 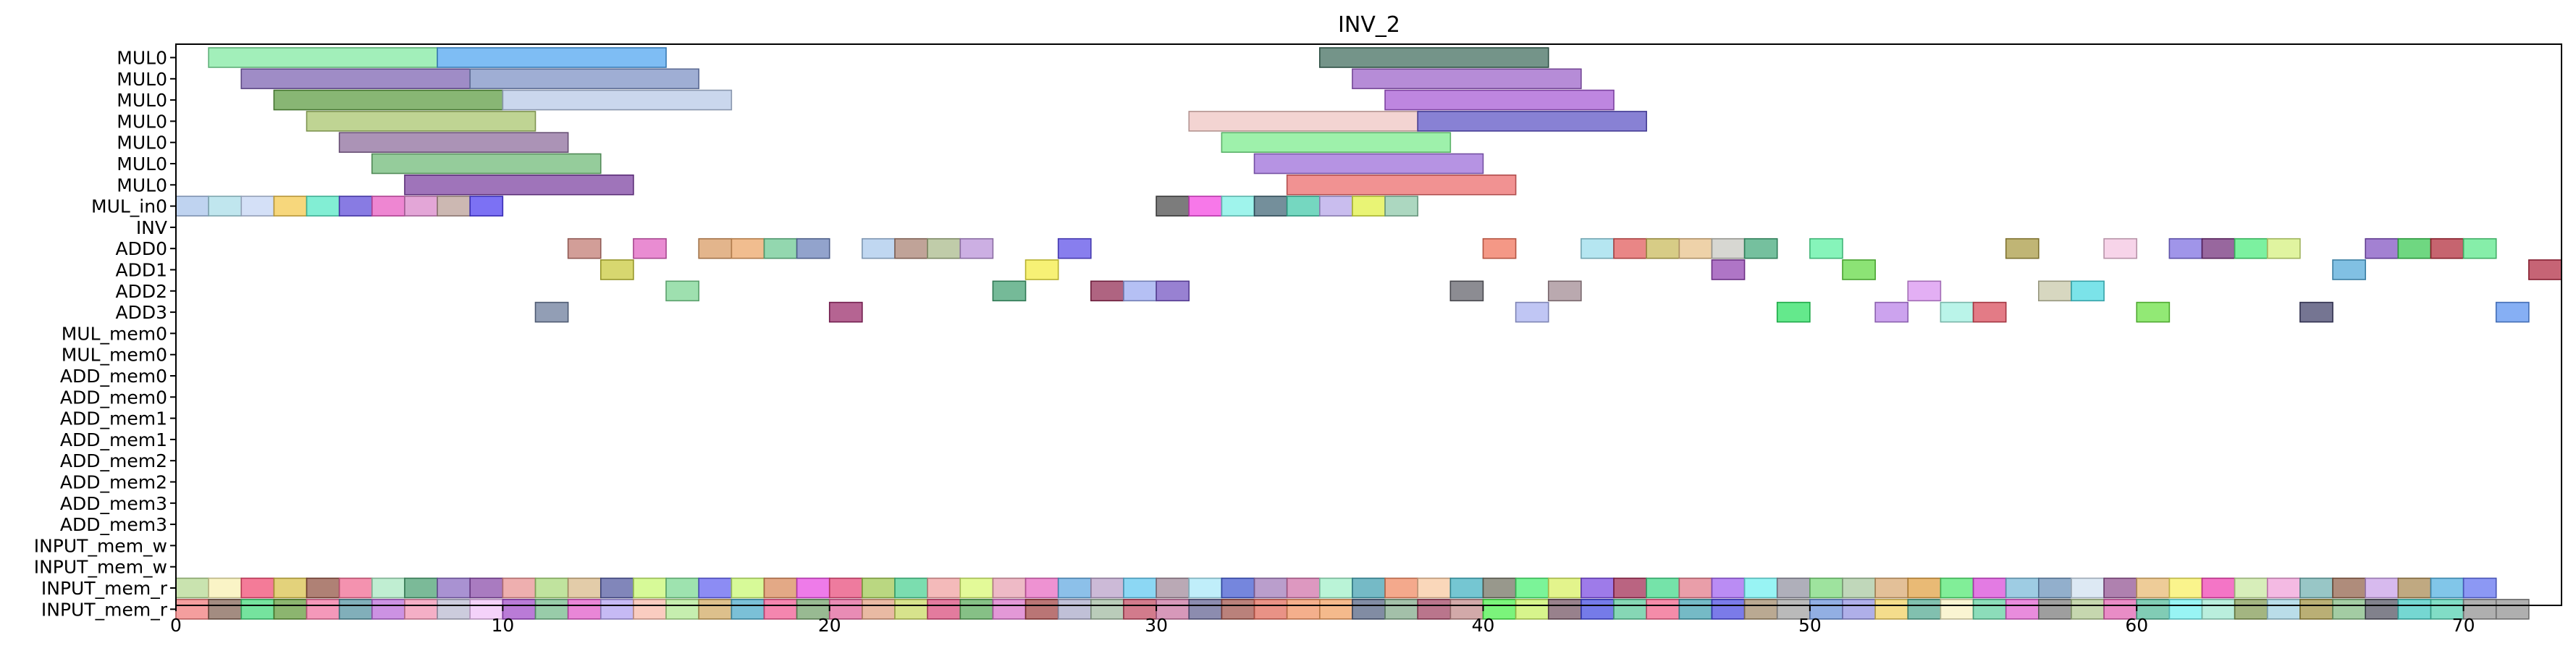 What do you see at coordinates (114, 333) in the screenshot?
I see `row-label: MUL_mem0` at bounding box center [114, 333].